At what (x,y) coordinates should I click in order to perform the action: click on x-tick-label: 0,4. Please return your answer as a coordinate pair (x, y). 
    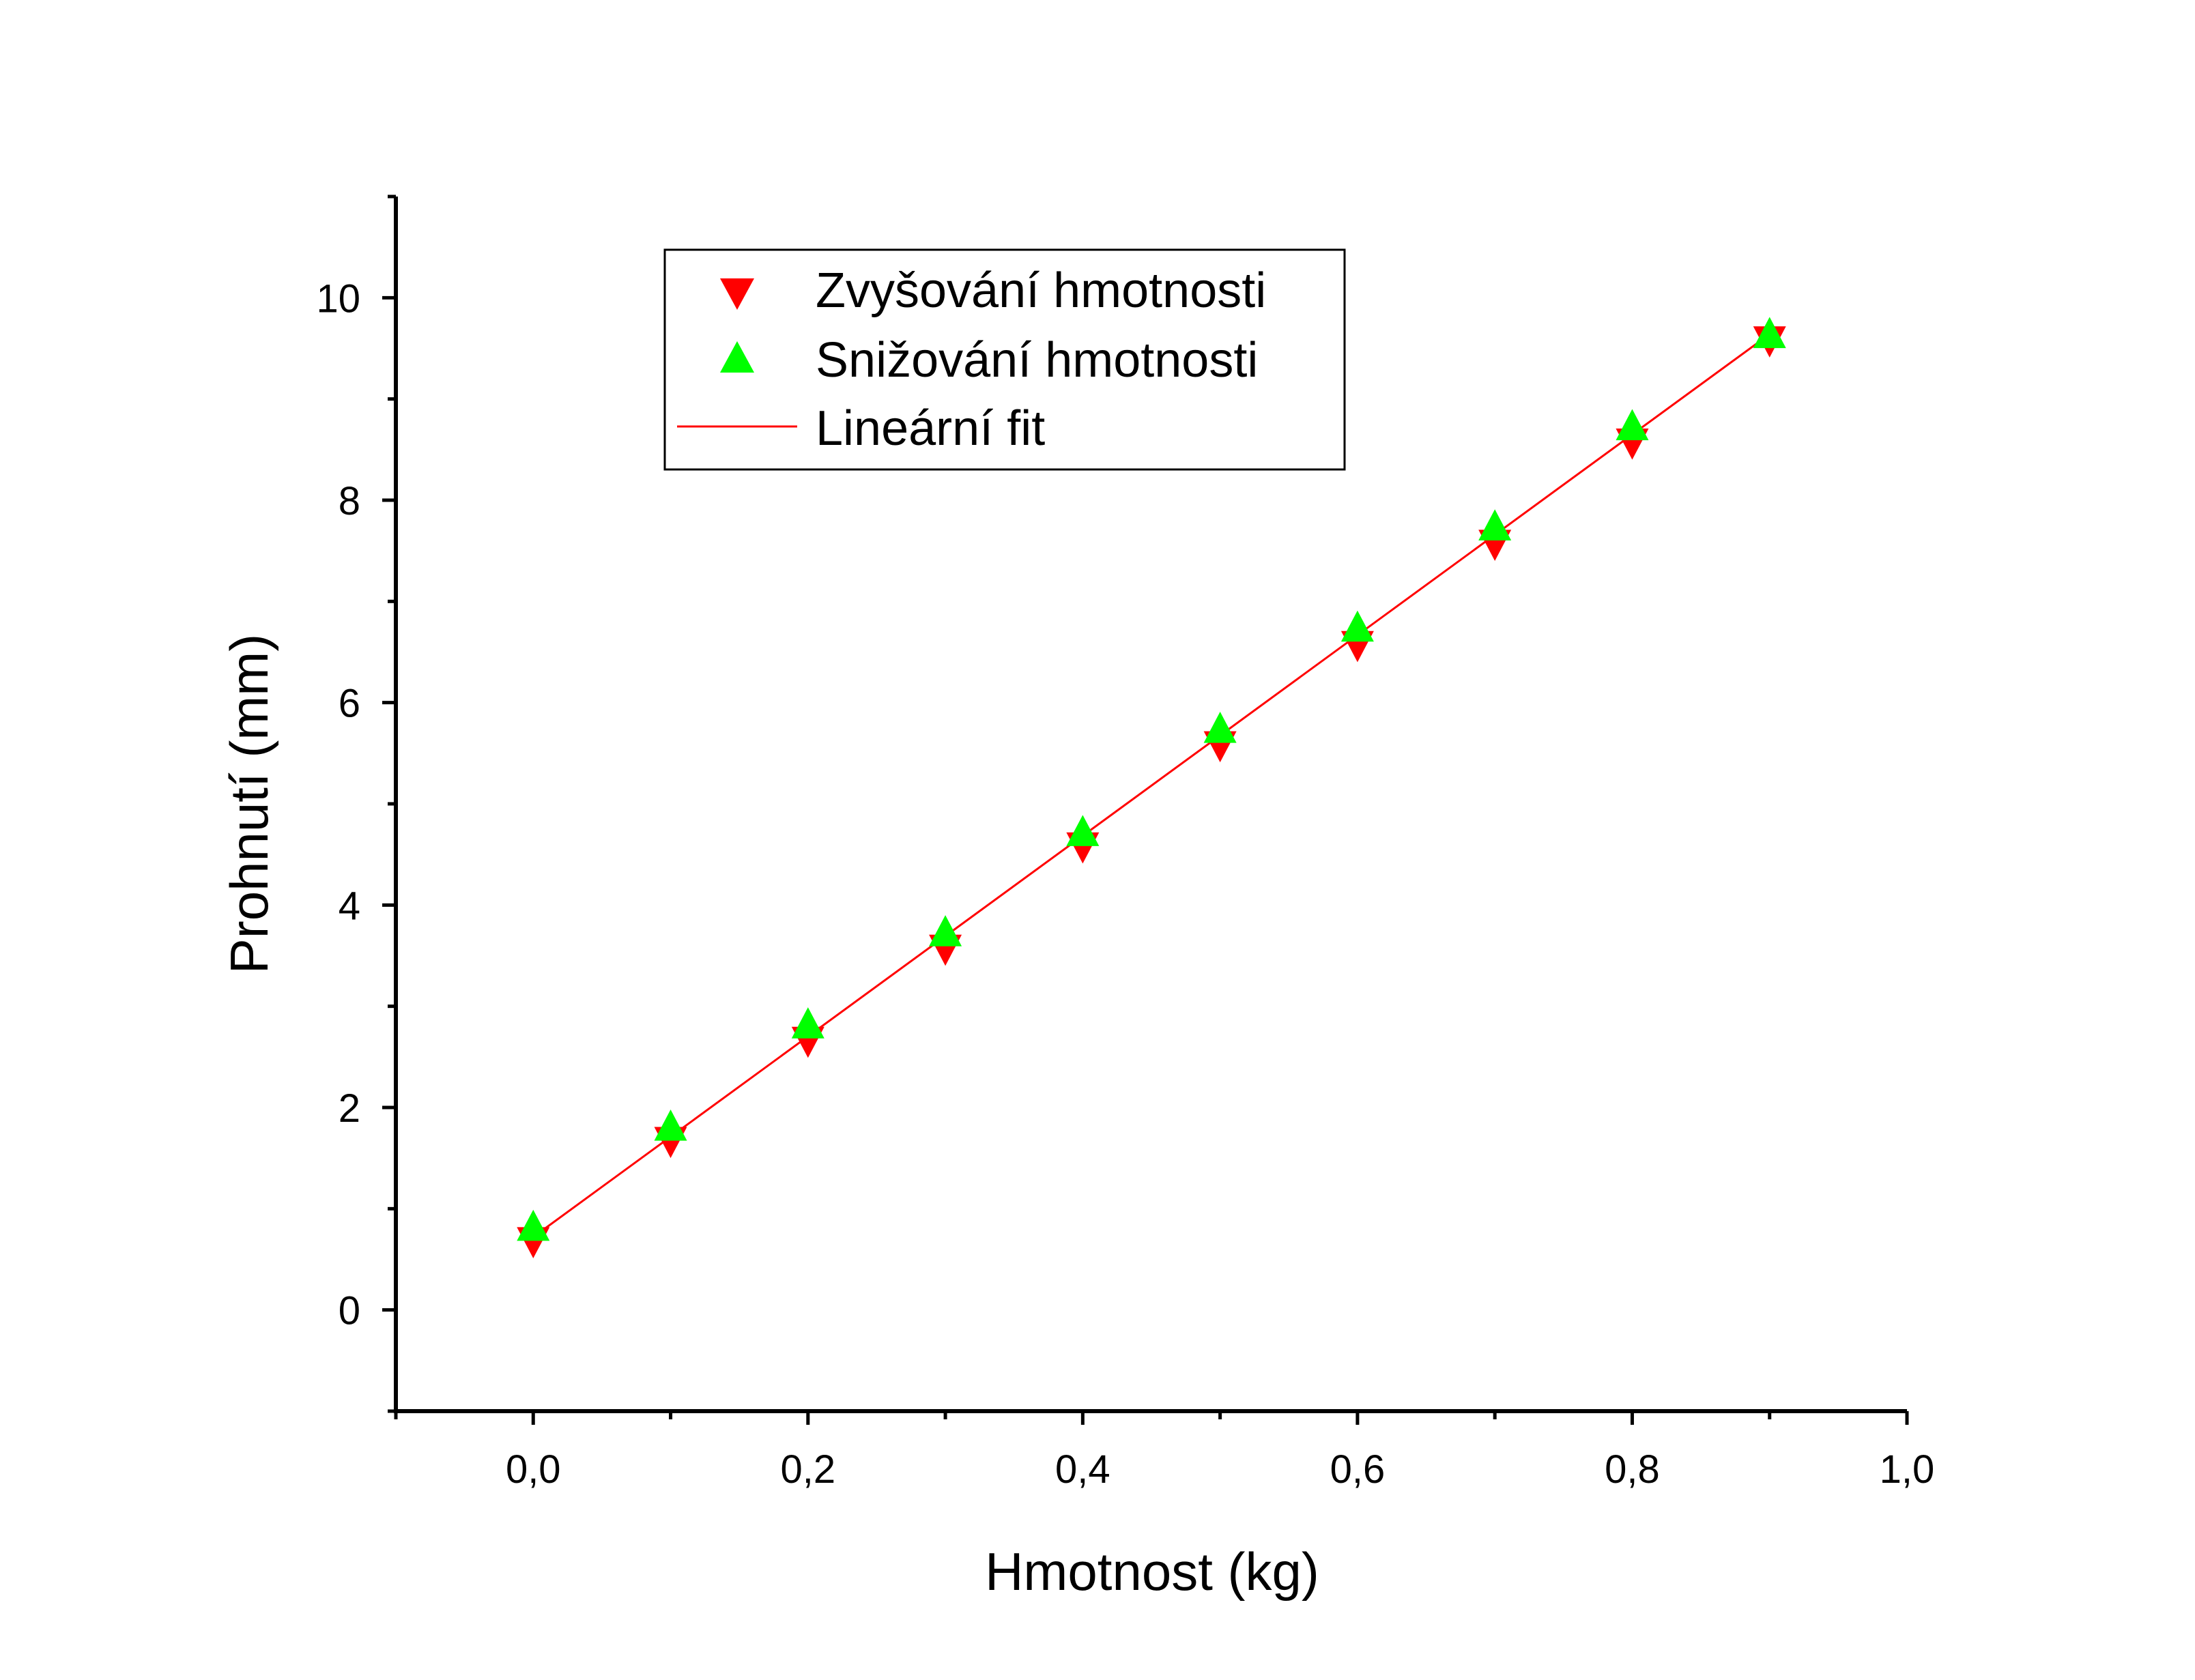
    Looking at the image, I should click on (1082, 1469).